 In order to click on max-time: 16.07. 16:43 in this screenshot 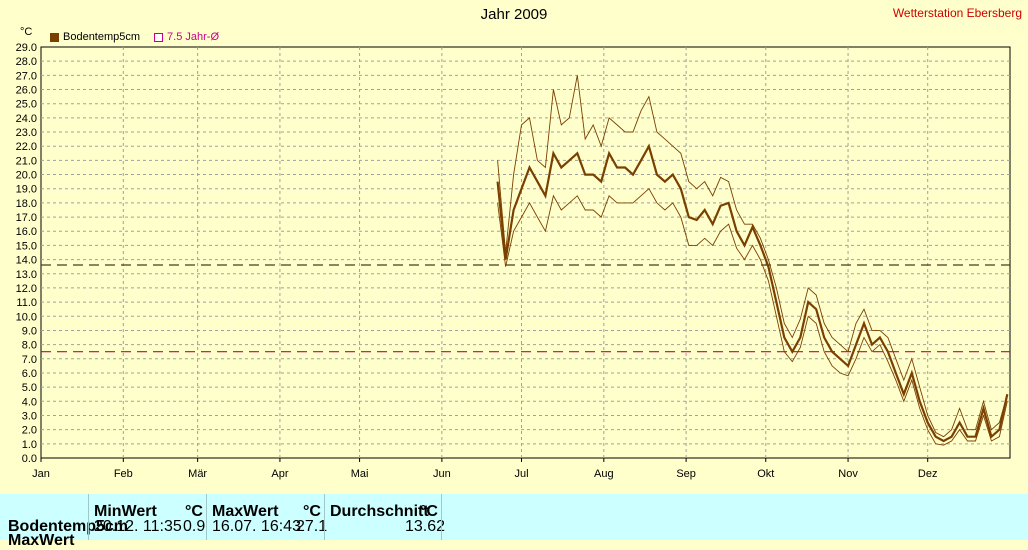, I will do `click(256, 526)`.